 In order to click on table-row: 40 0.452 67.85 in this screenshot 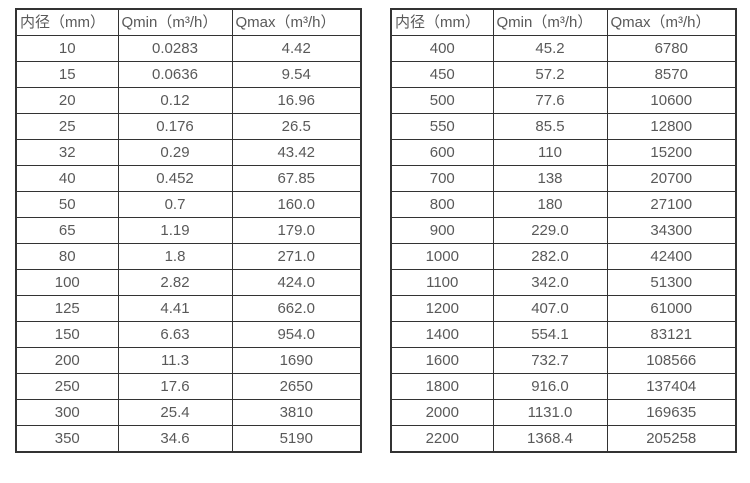, I will do `click(188, 178)`.